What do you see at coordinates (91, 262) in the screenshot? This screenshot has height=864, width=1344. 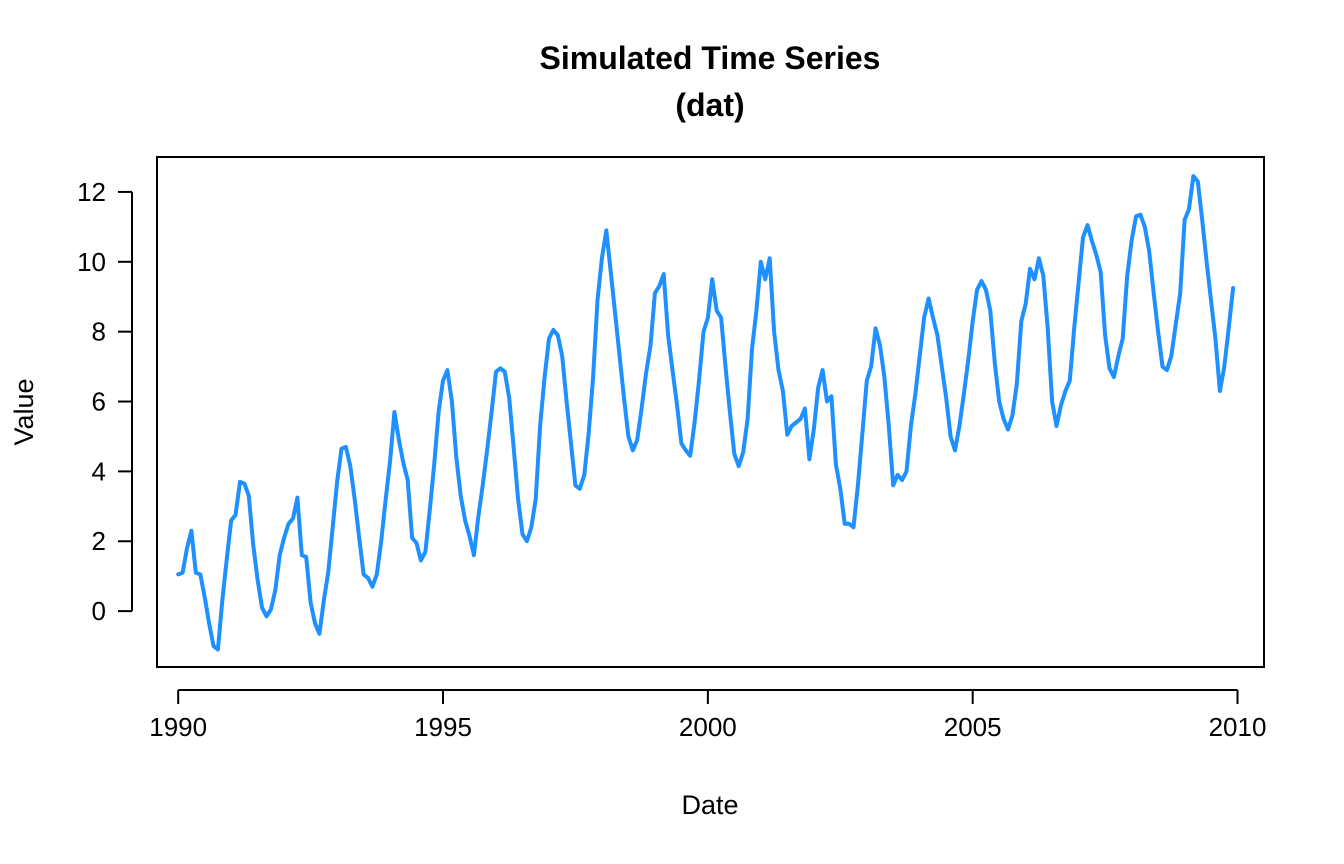 I see `y-tick-label: 10` at bounding box center [91, 262].